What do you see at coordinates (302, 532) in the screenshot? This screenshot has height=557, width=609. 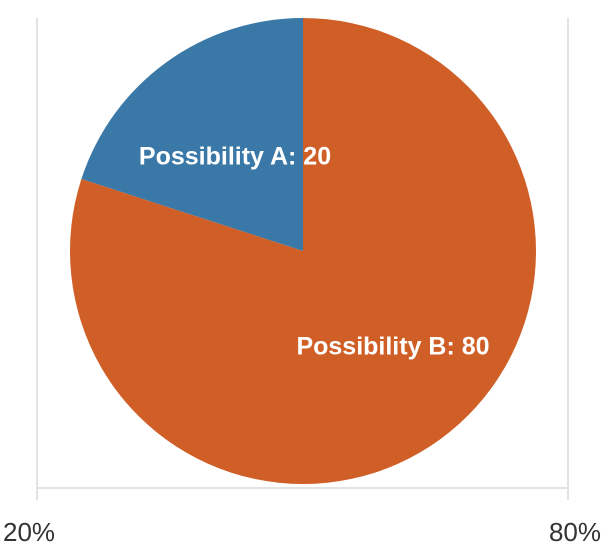 I see `x-tick-labels: 20% 80%` at bounding box center [302, 532].